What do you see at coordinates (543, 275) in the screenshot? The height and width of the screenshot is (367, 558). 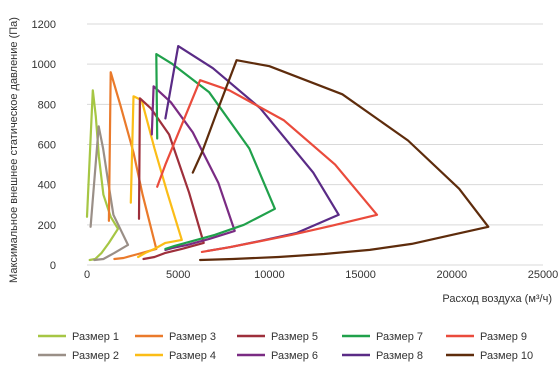 I see `x-tick-label: 25000` at bounding box center [543, 275].